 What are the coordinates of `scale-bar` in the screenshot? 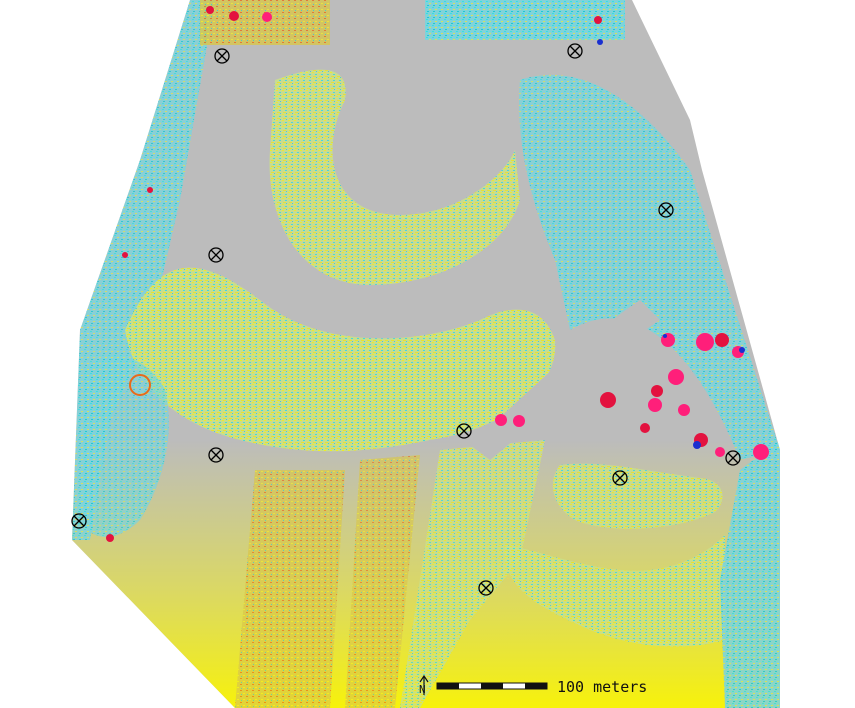 It's located at (492, 686).